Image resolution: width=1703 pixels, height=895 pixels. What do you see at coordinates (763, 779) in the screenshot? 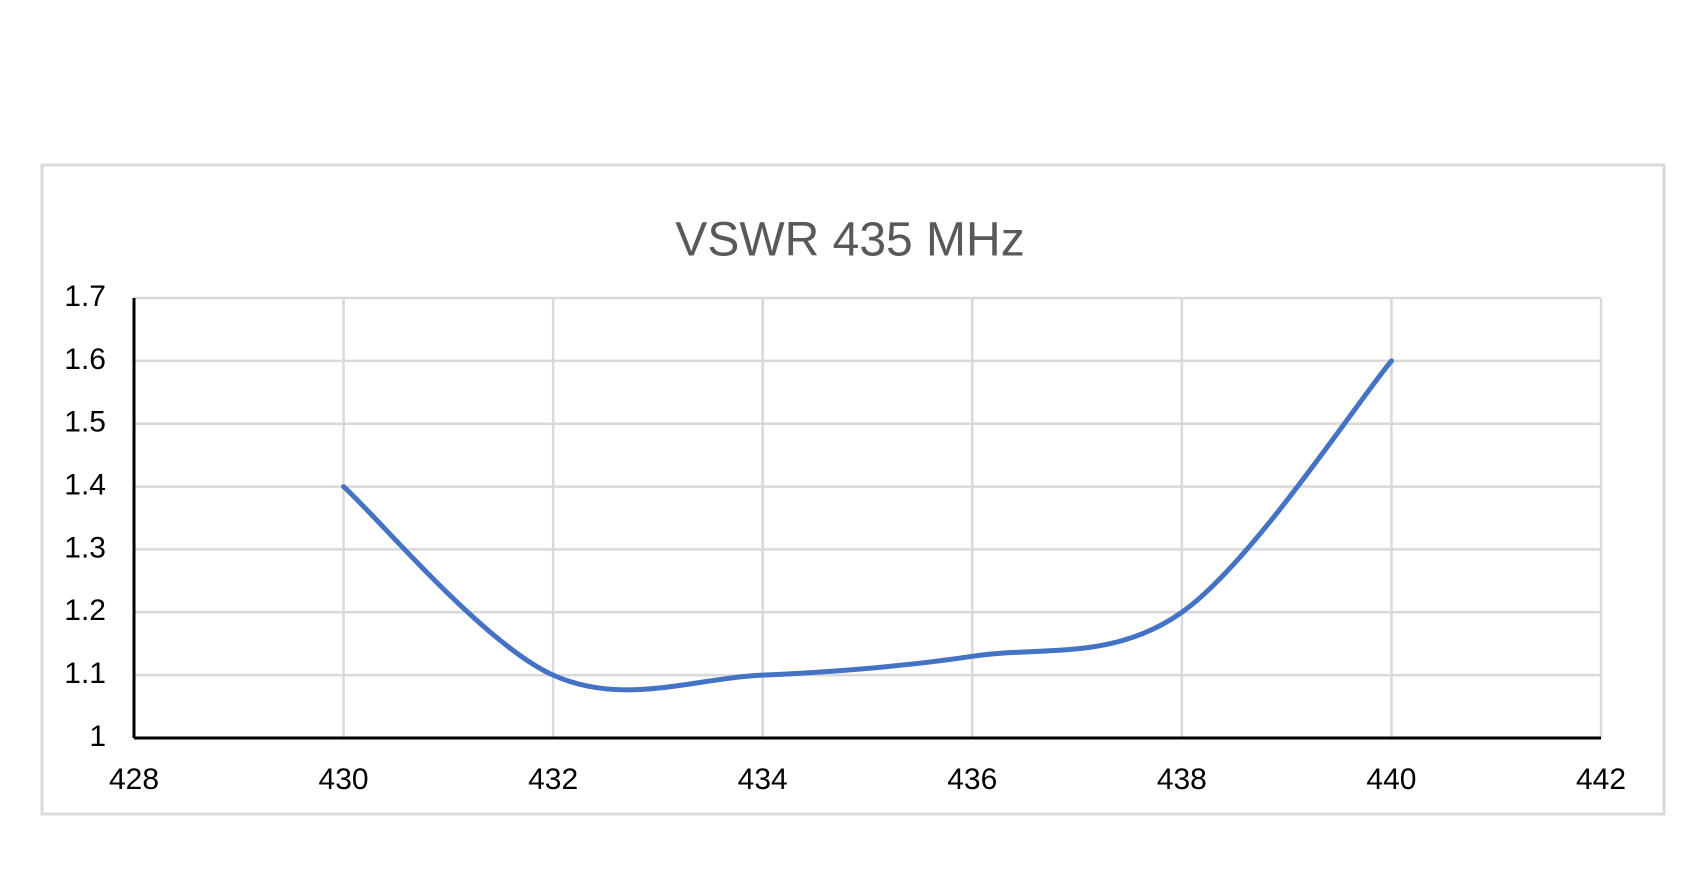
I see `x-tick-label: 434` at bounding box center [763, 779].